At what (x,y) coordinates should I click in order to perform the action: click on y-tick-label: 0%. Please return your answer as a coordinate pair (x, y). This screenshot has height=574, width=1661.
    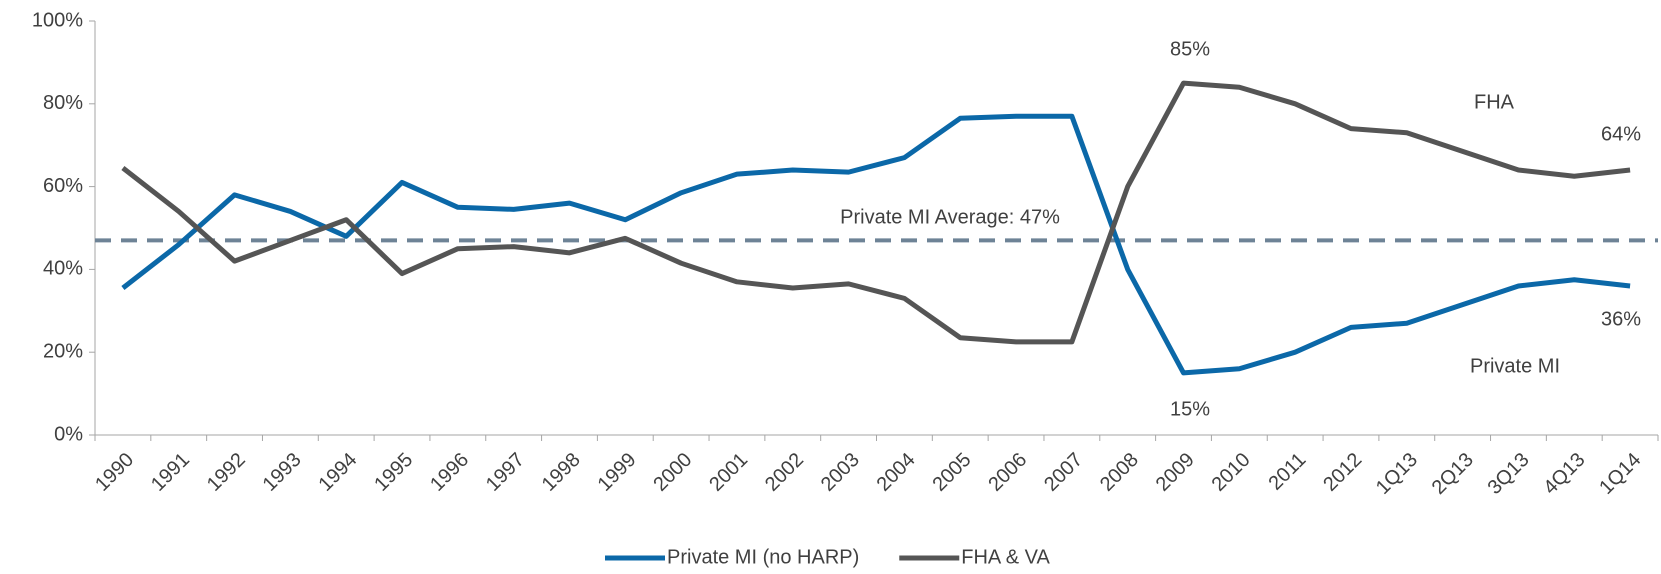
    Looking at the image, I should click on (68, 434).